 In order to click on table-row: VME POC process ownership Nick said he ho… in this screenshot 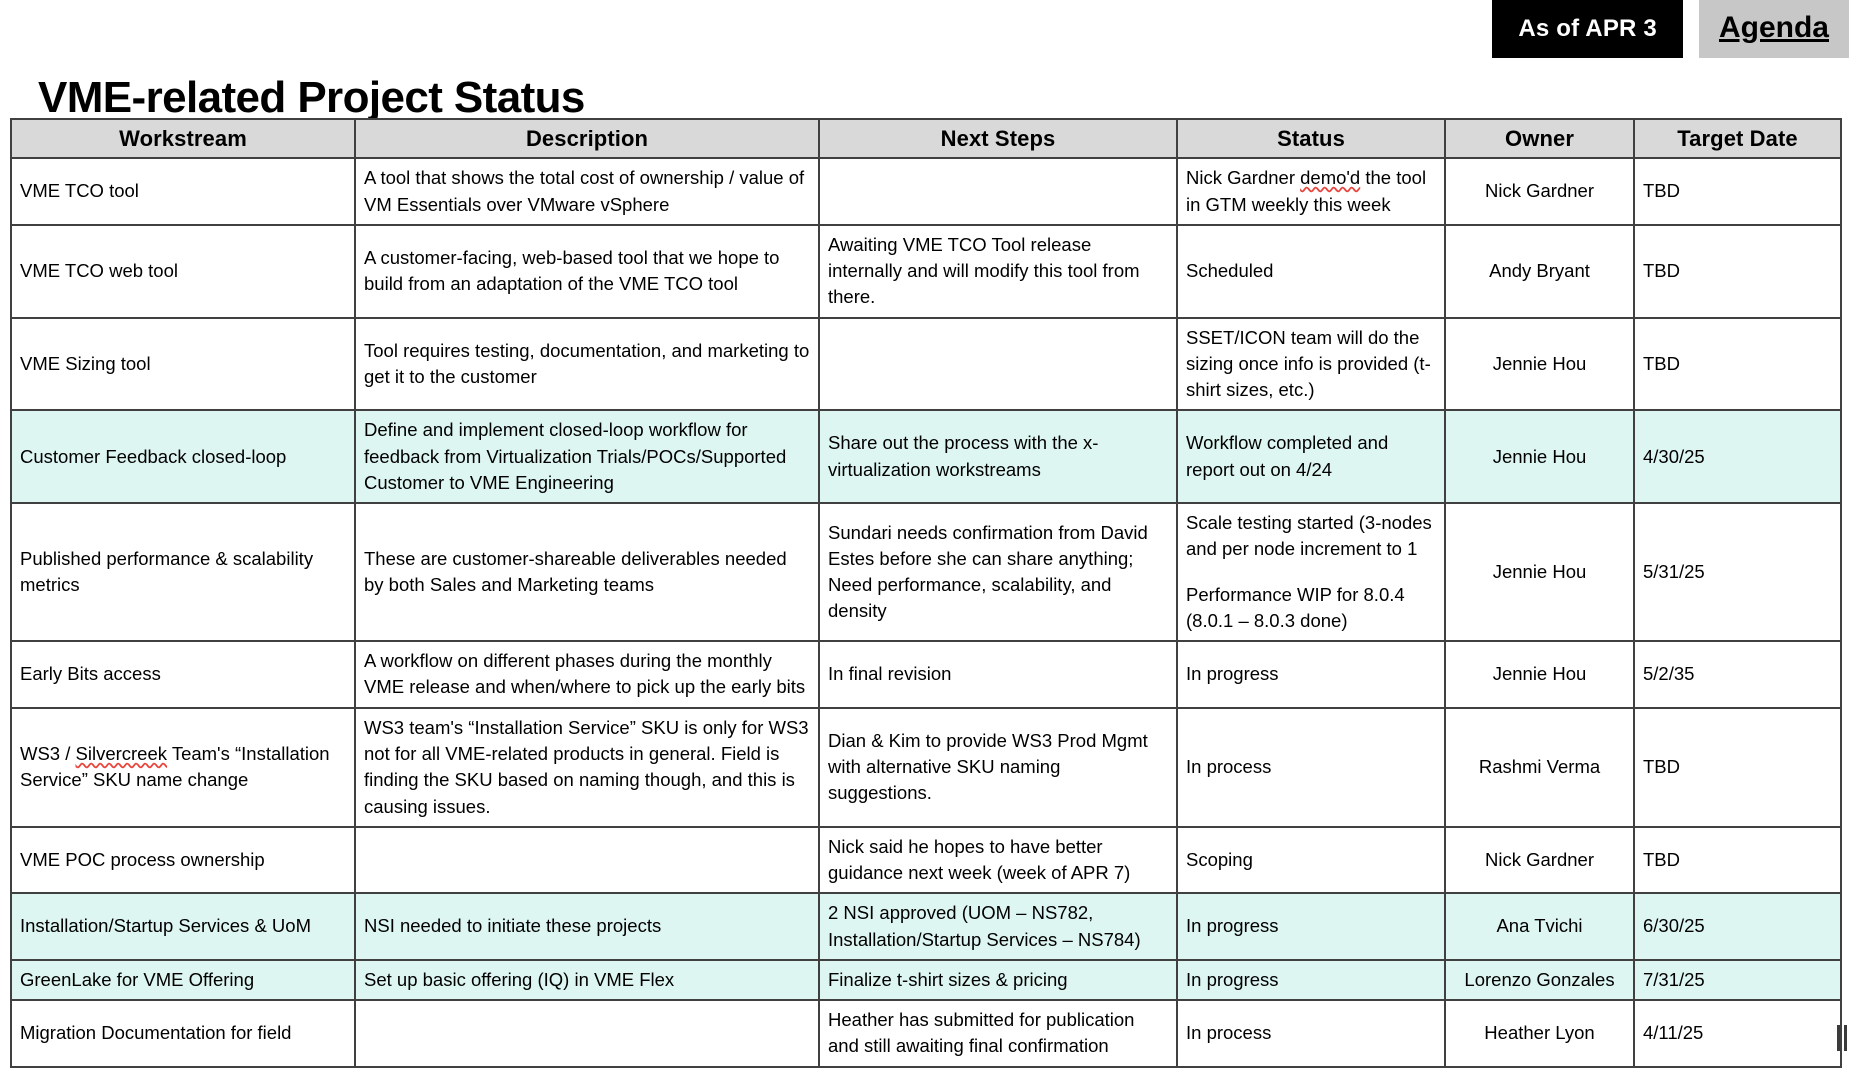, I will do `click(926, 860)`.